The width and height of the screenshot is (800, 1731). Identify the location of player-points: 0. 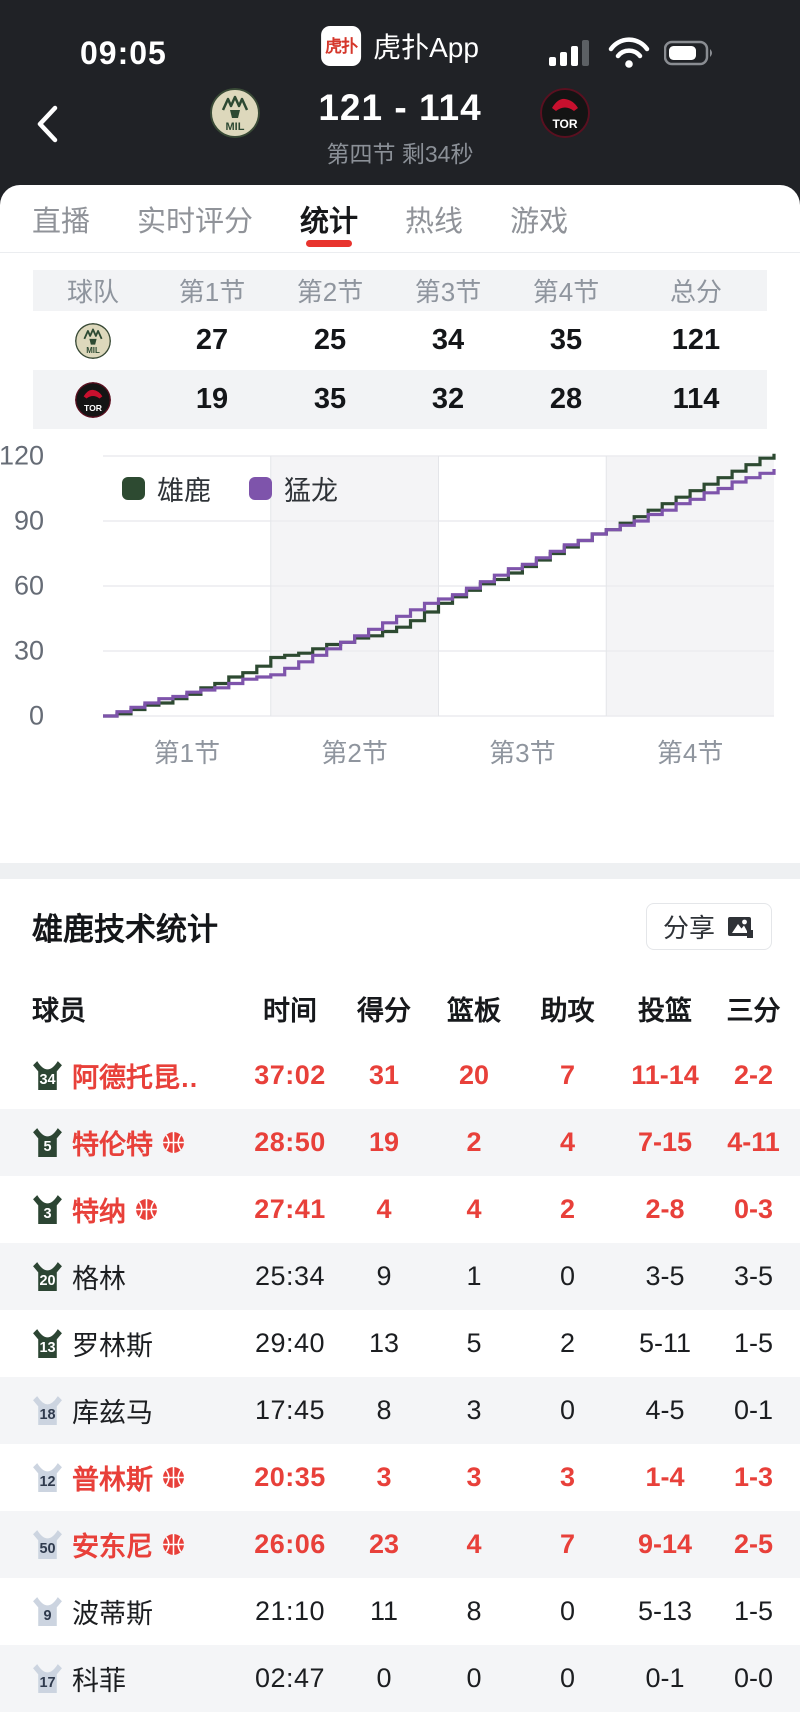
(384, 1678).